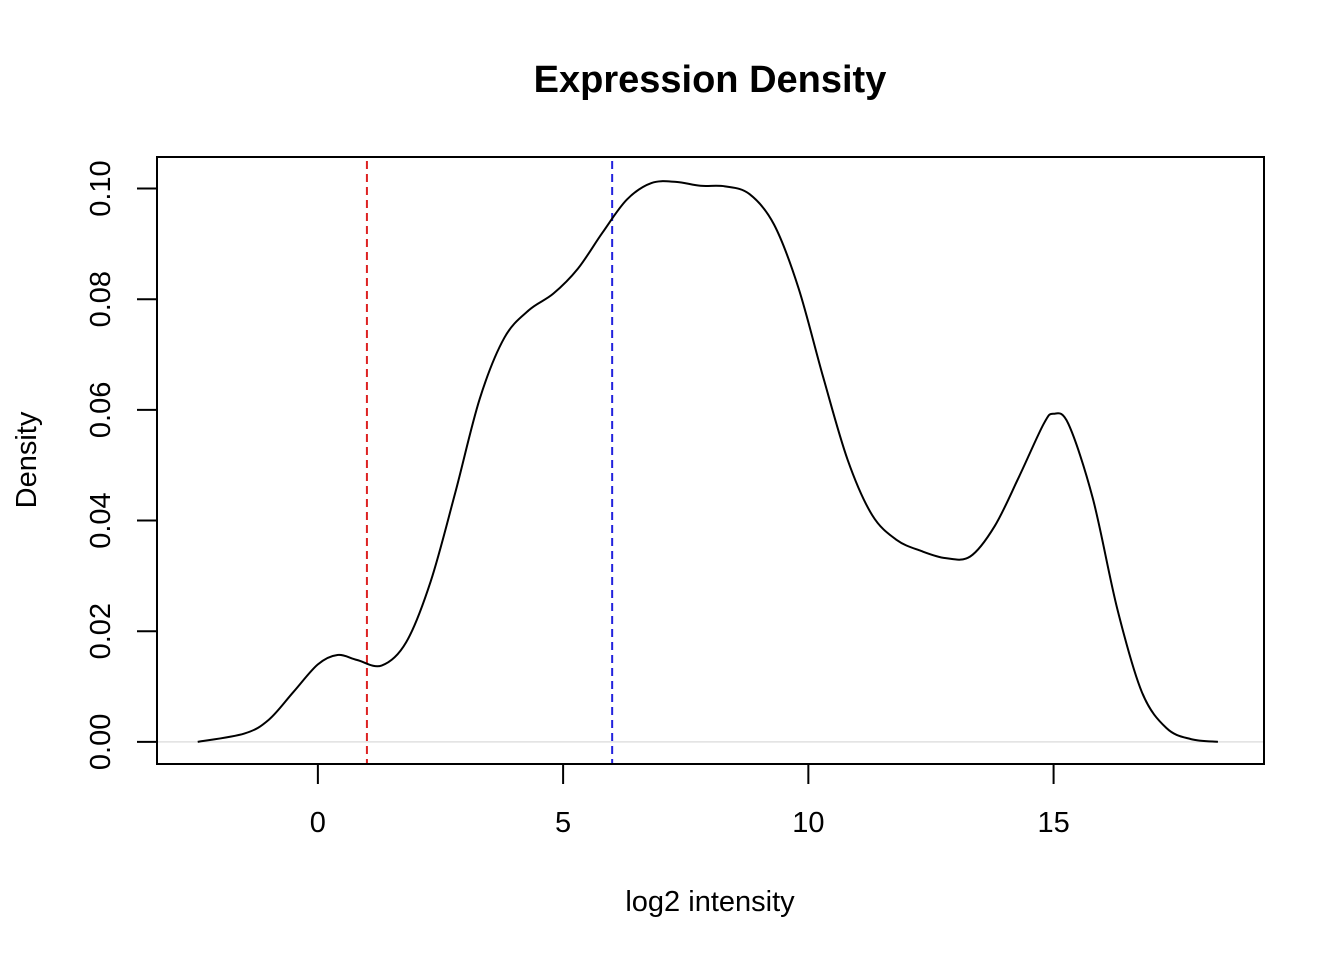  Describe the element at coordinates (101, 410) in the screenshot. I see `y-tick-label: 0.06` at that location.